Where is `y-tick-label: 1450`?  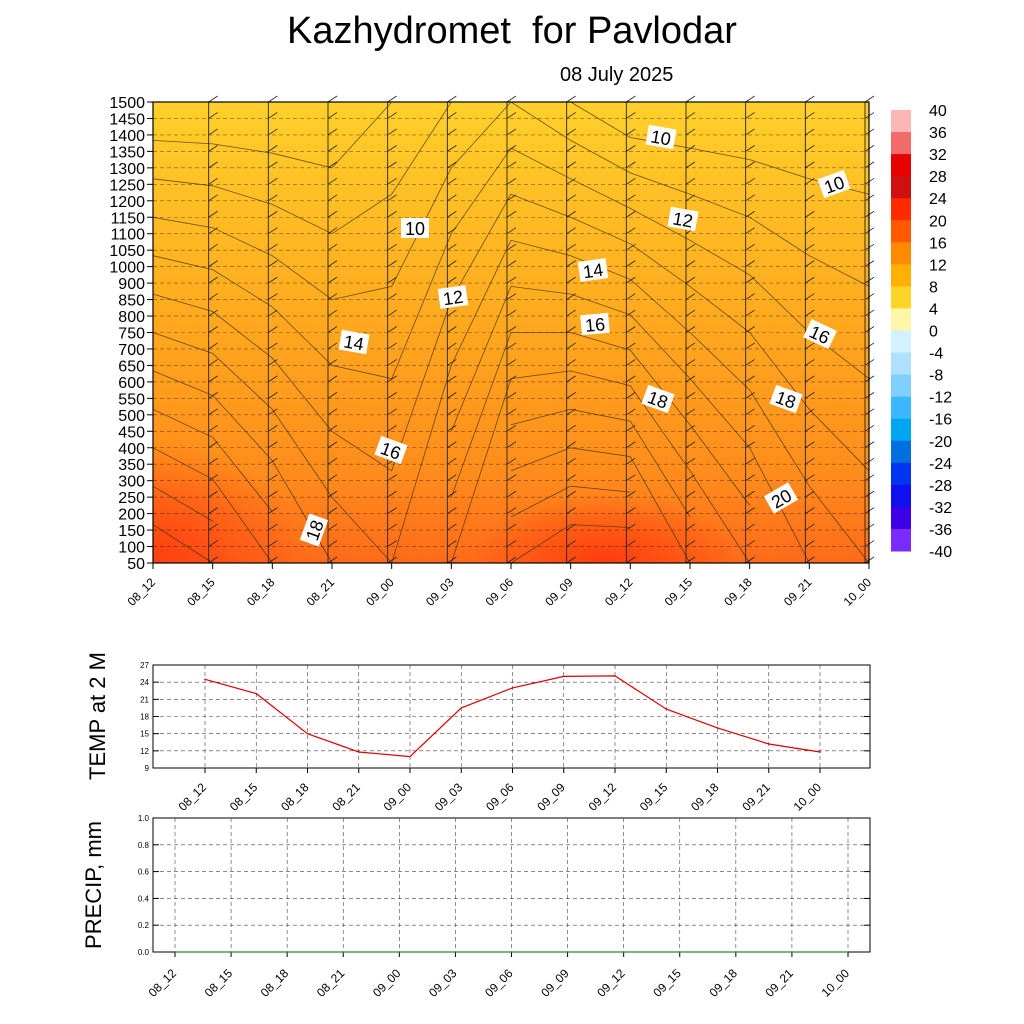
y-tick-label: 1450 is located at coordinates (127, 119).